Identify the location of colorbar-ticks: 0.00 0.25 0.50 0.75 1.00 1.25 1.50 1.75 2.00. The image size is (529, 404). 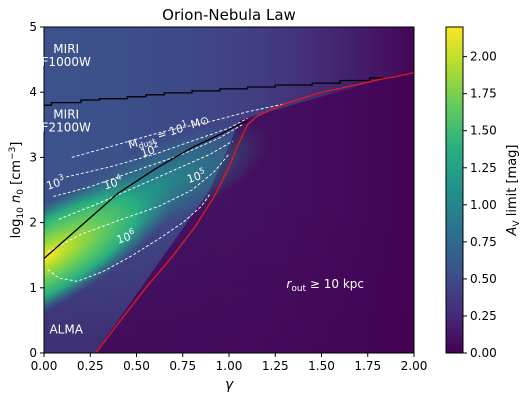
(480, 205).